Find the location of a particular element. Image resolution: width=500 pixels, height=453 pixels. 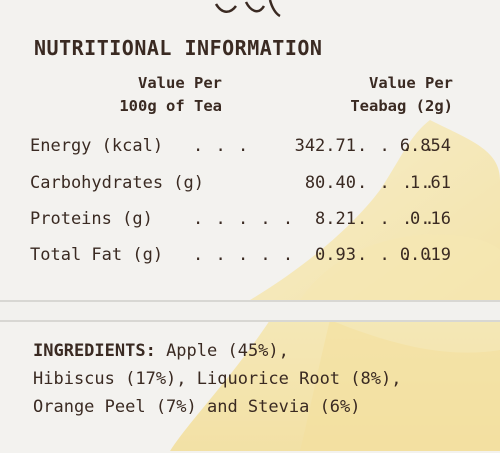

ingredients-line-1: INGREDIENTS: Apple (45%), is located at coordinates (263, 351).